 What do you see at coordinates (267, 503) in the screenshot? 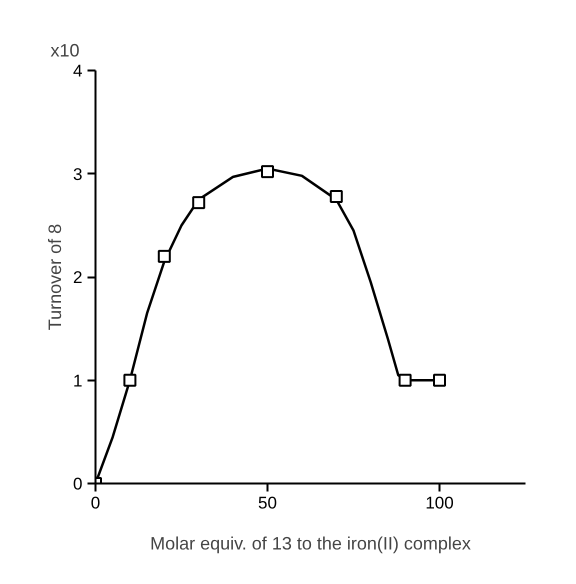
I see `x-tick-label: 50` at bounding box center [267, 503].